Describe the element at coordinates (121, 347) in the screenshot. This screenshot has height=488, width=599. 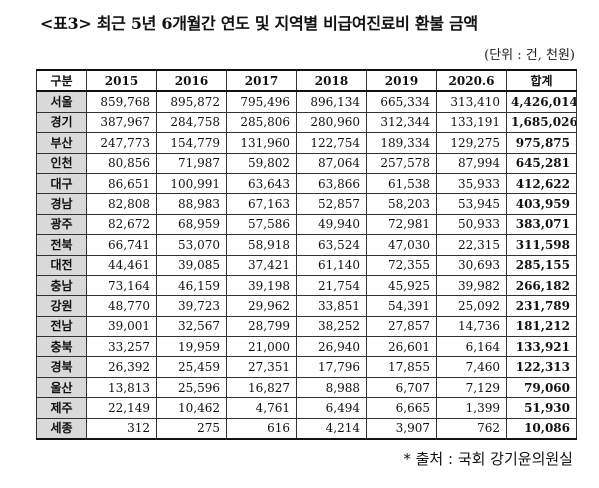
I see `value-cell: 33,257` at that location.